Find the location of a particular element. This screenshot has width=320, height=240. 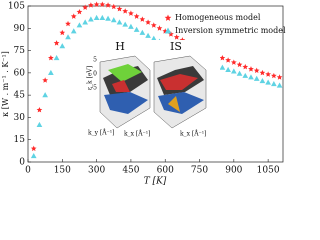

y-axis-label: κ [W . m⁻¹ . K⁻¹] is located at coordinates (5, 84).